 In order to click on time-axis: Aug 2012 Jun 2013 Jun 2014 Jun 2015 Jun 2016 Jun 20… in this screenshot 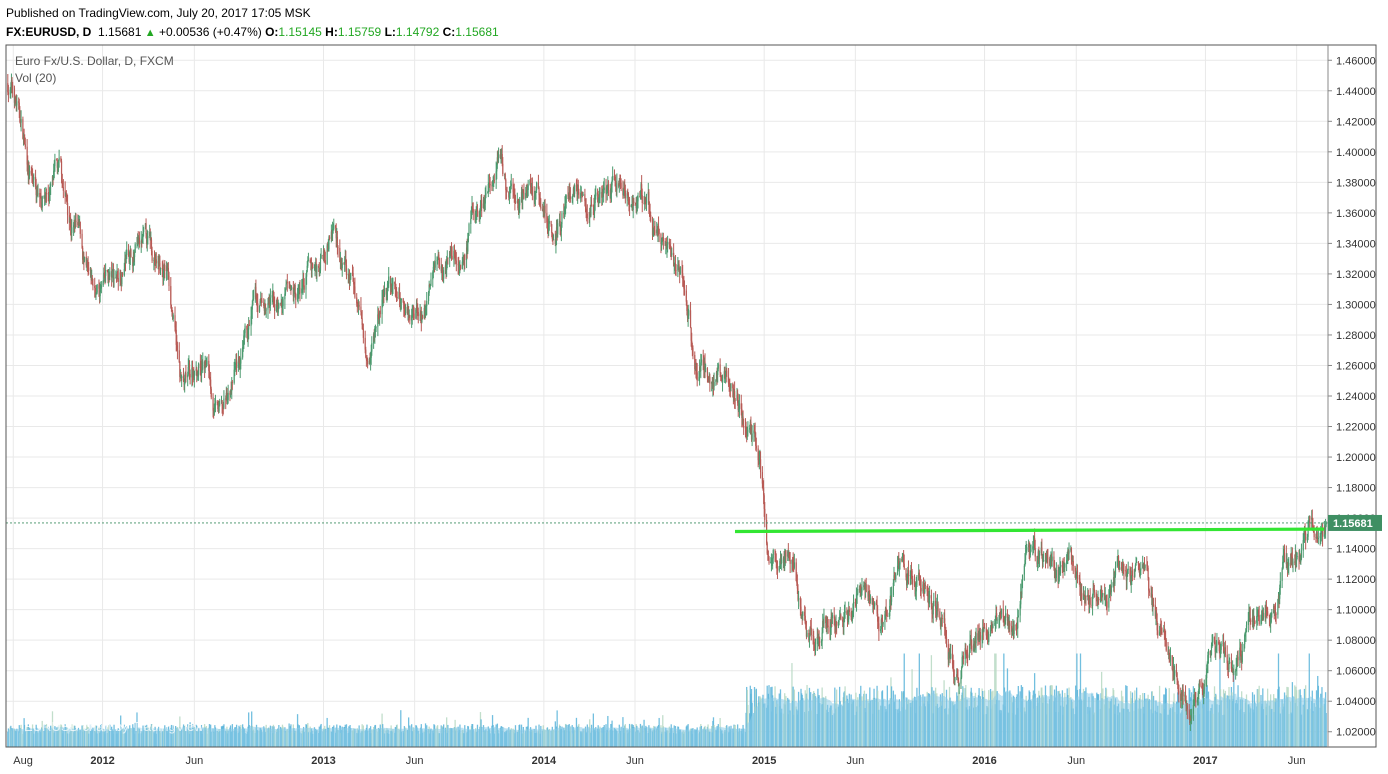, I will do `click(659, 761)`.